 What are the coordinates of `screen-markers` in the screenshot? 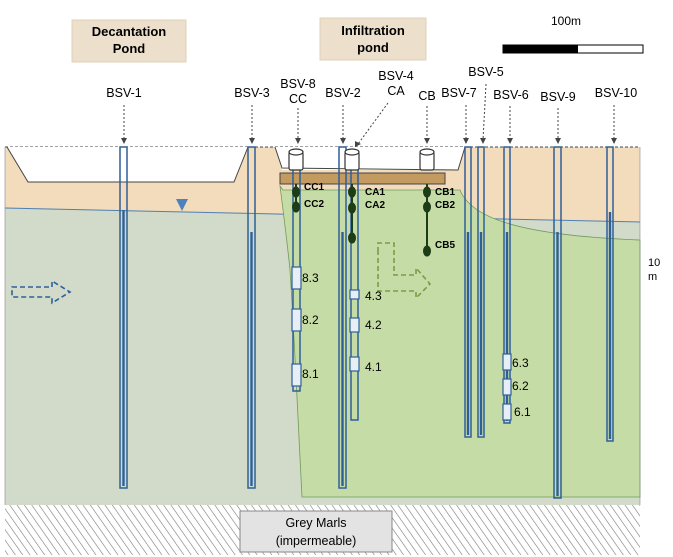 It's located at (401, 343).